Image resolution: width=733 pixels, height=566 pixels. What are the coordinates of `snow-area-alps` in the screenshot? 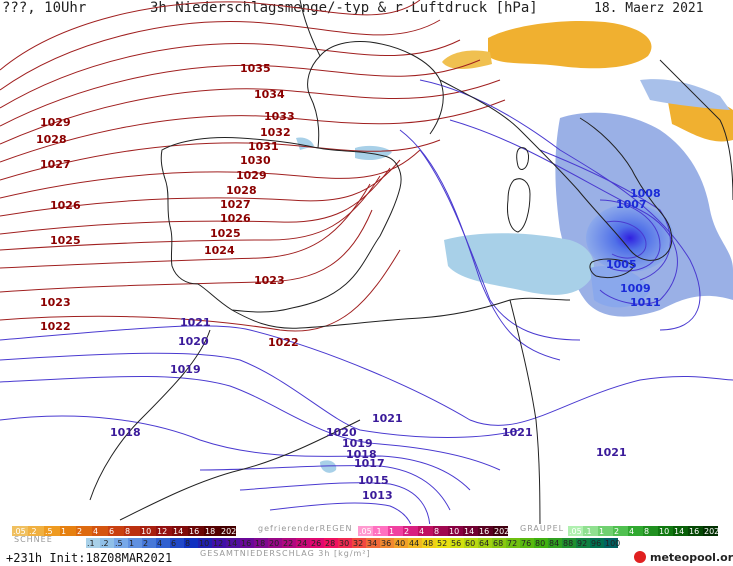 It's located at (570, 44).